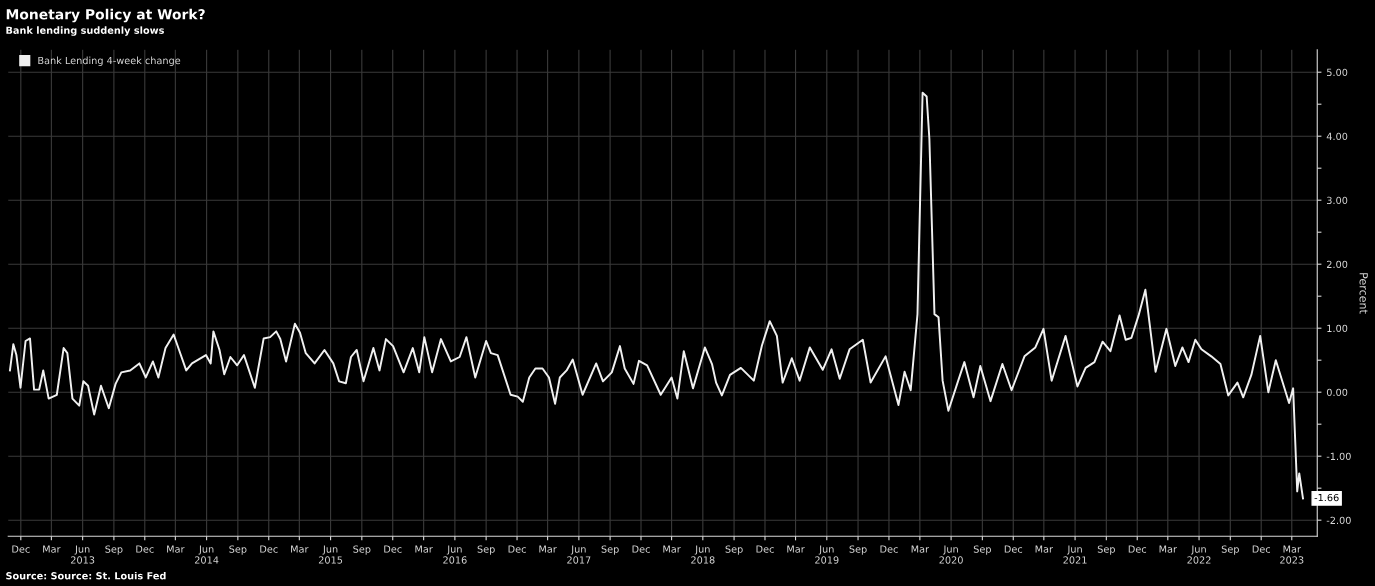 This screenshot has height=586, width=1375. What do you see at coordinates (703, 554) in the screenshot?
I see `x-tick-label: Jun 2018` at bounding box center [703, 554].